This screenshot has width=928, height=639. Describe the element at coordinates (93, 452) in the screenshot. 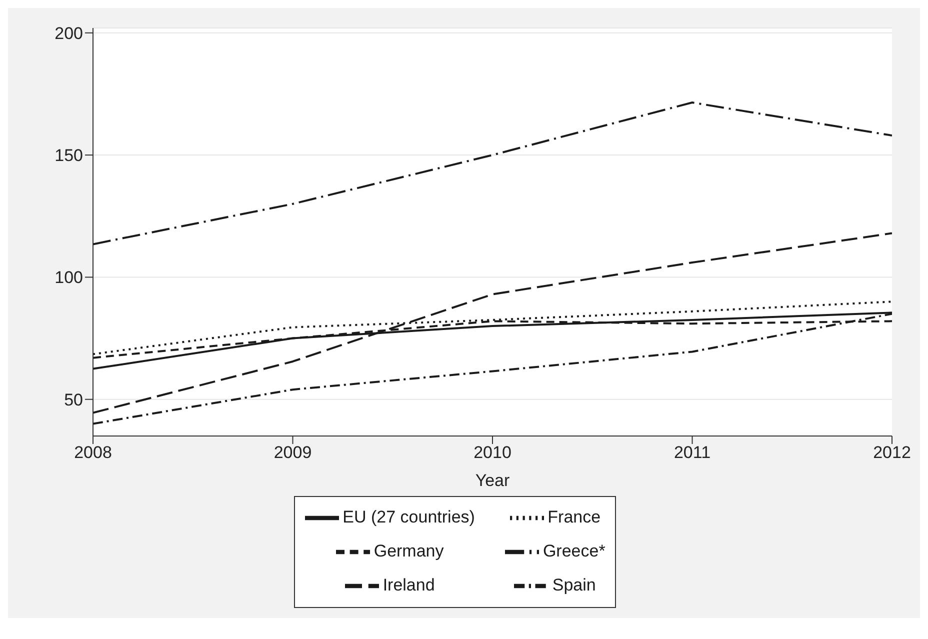

I see `x-tick-label: 2008` at that location.